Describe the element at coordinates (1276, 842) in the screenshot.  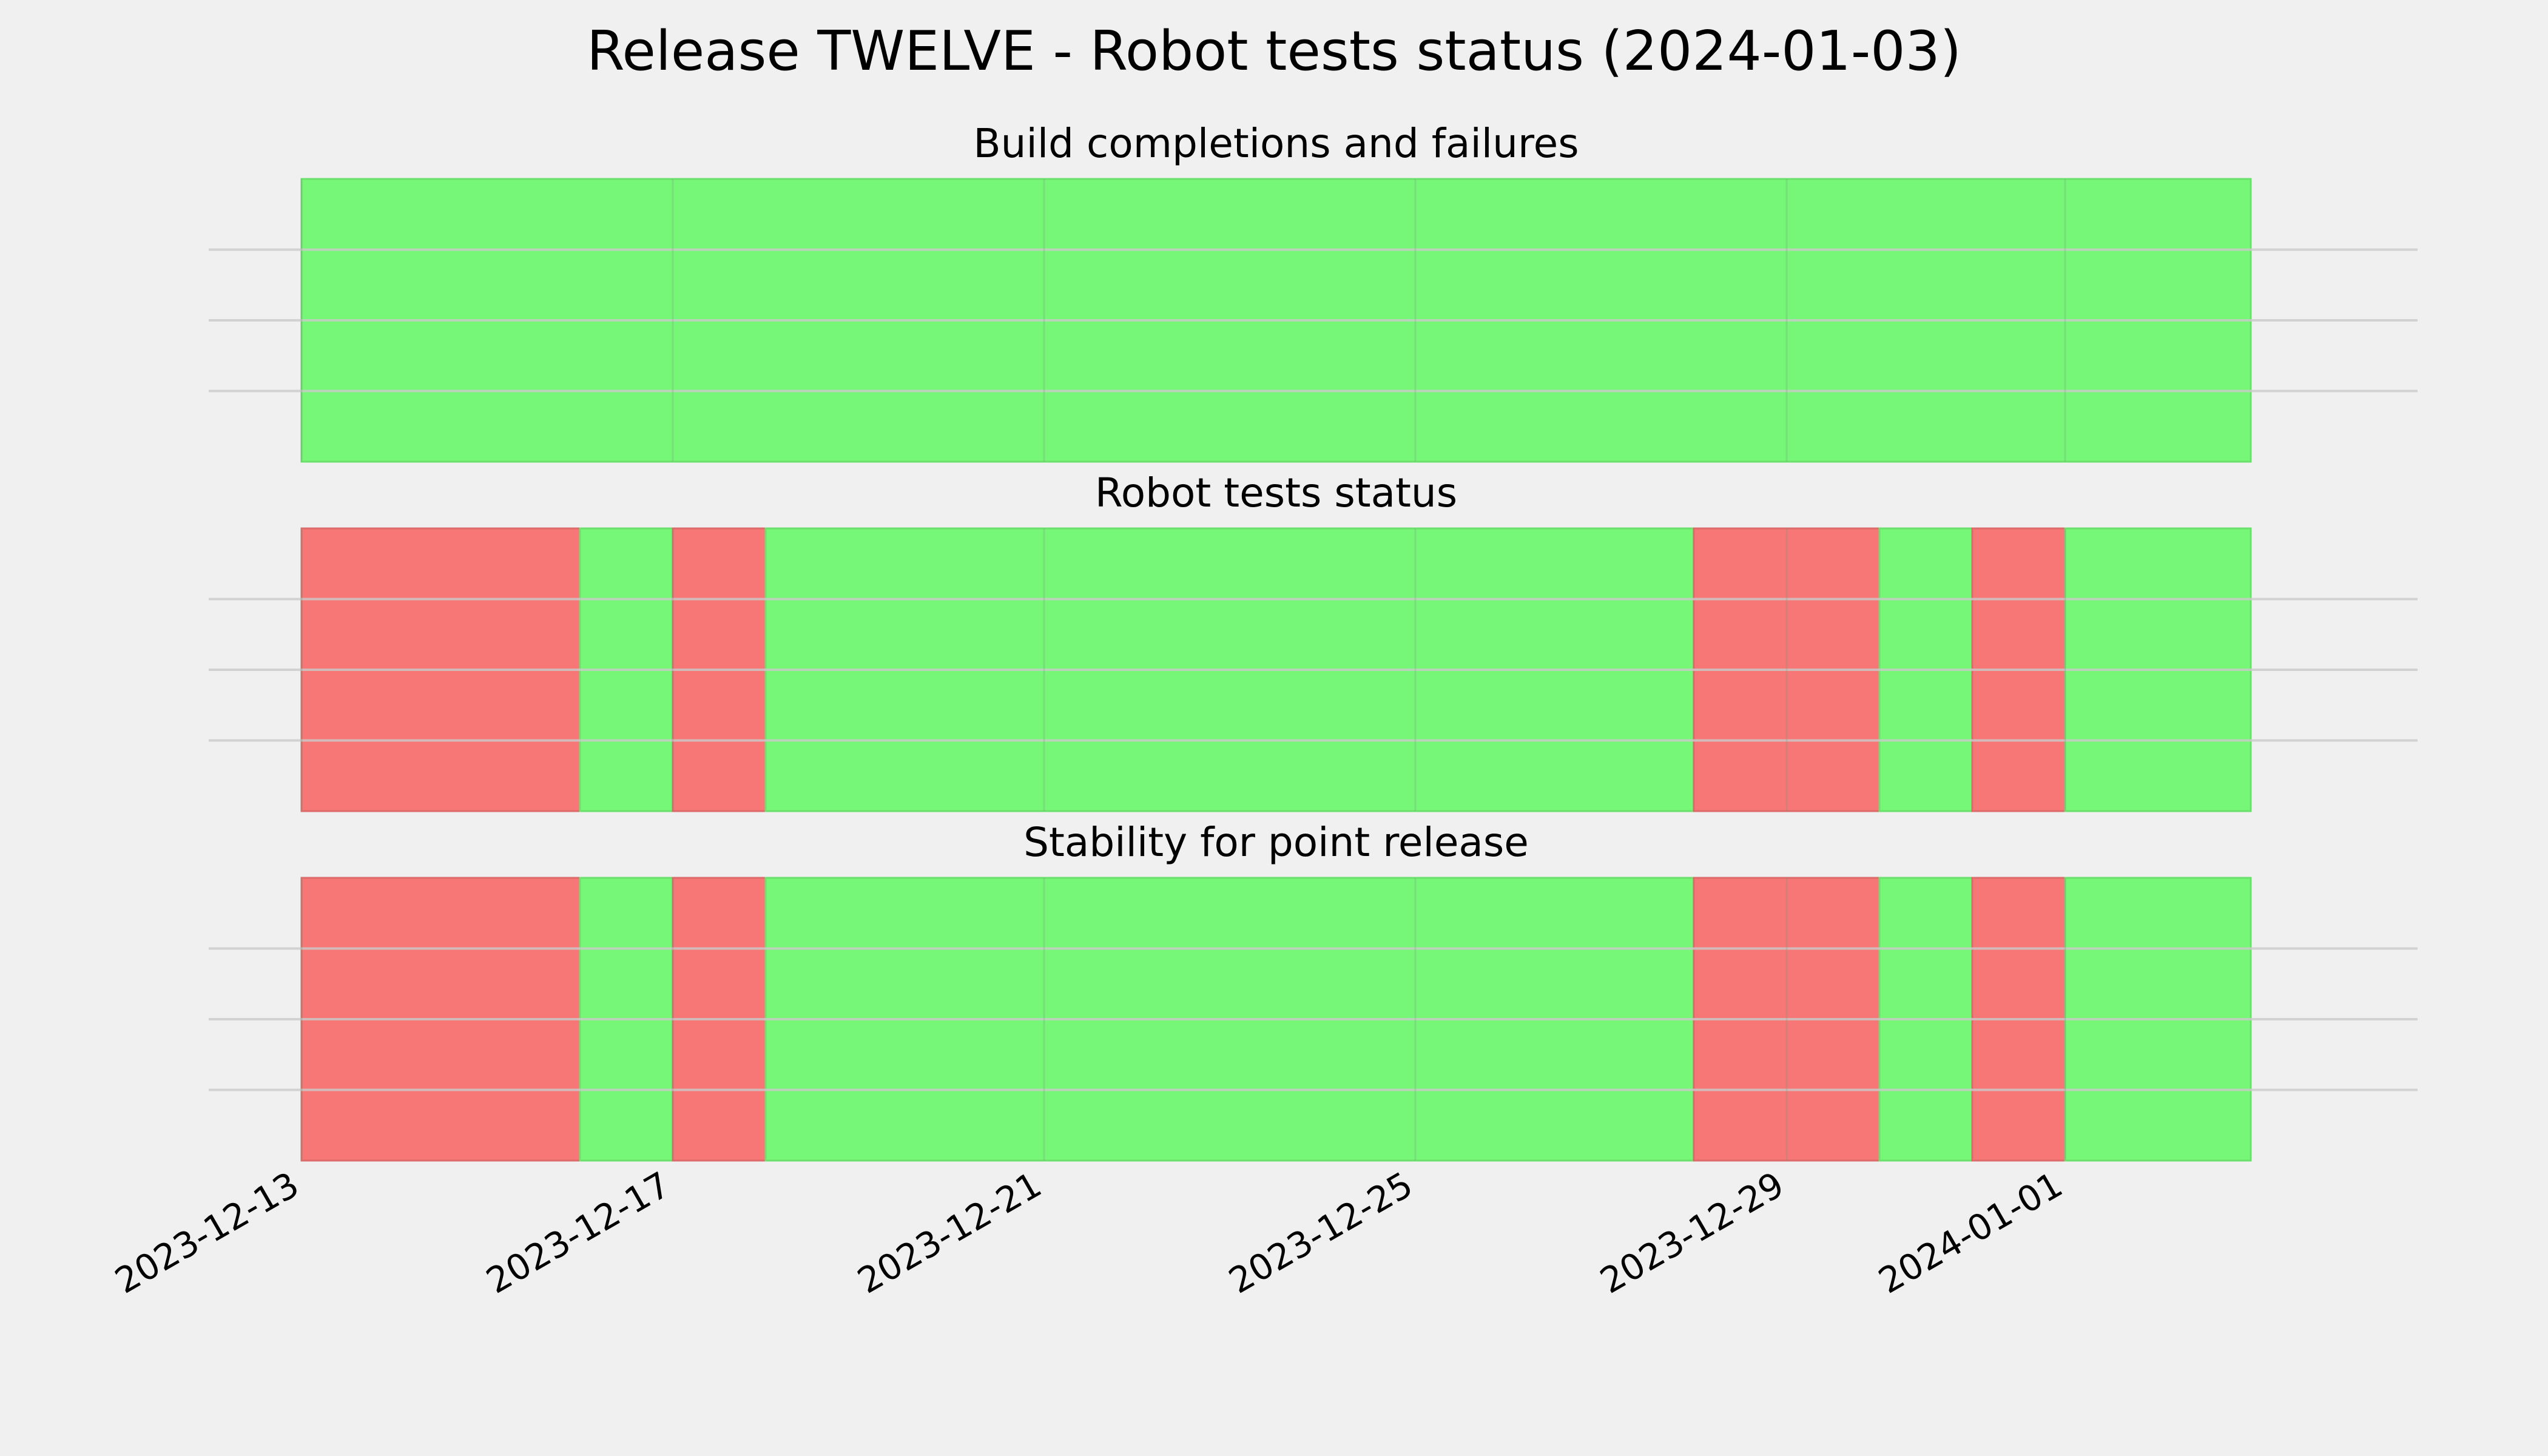
I see `panel-title: Stability for point release` at that location.